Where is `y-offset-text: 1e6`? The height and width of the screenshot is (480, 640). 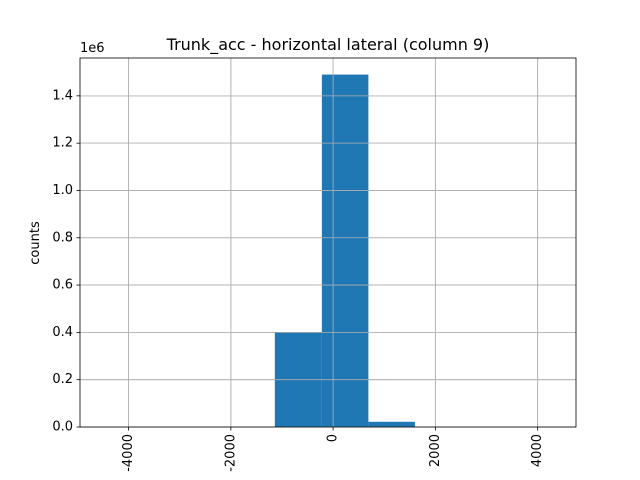
y-offset-text: 1e6 is located at coordinates (92, 48).